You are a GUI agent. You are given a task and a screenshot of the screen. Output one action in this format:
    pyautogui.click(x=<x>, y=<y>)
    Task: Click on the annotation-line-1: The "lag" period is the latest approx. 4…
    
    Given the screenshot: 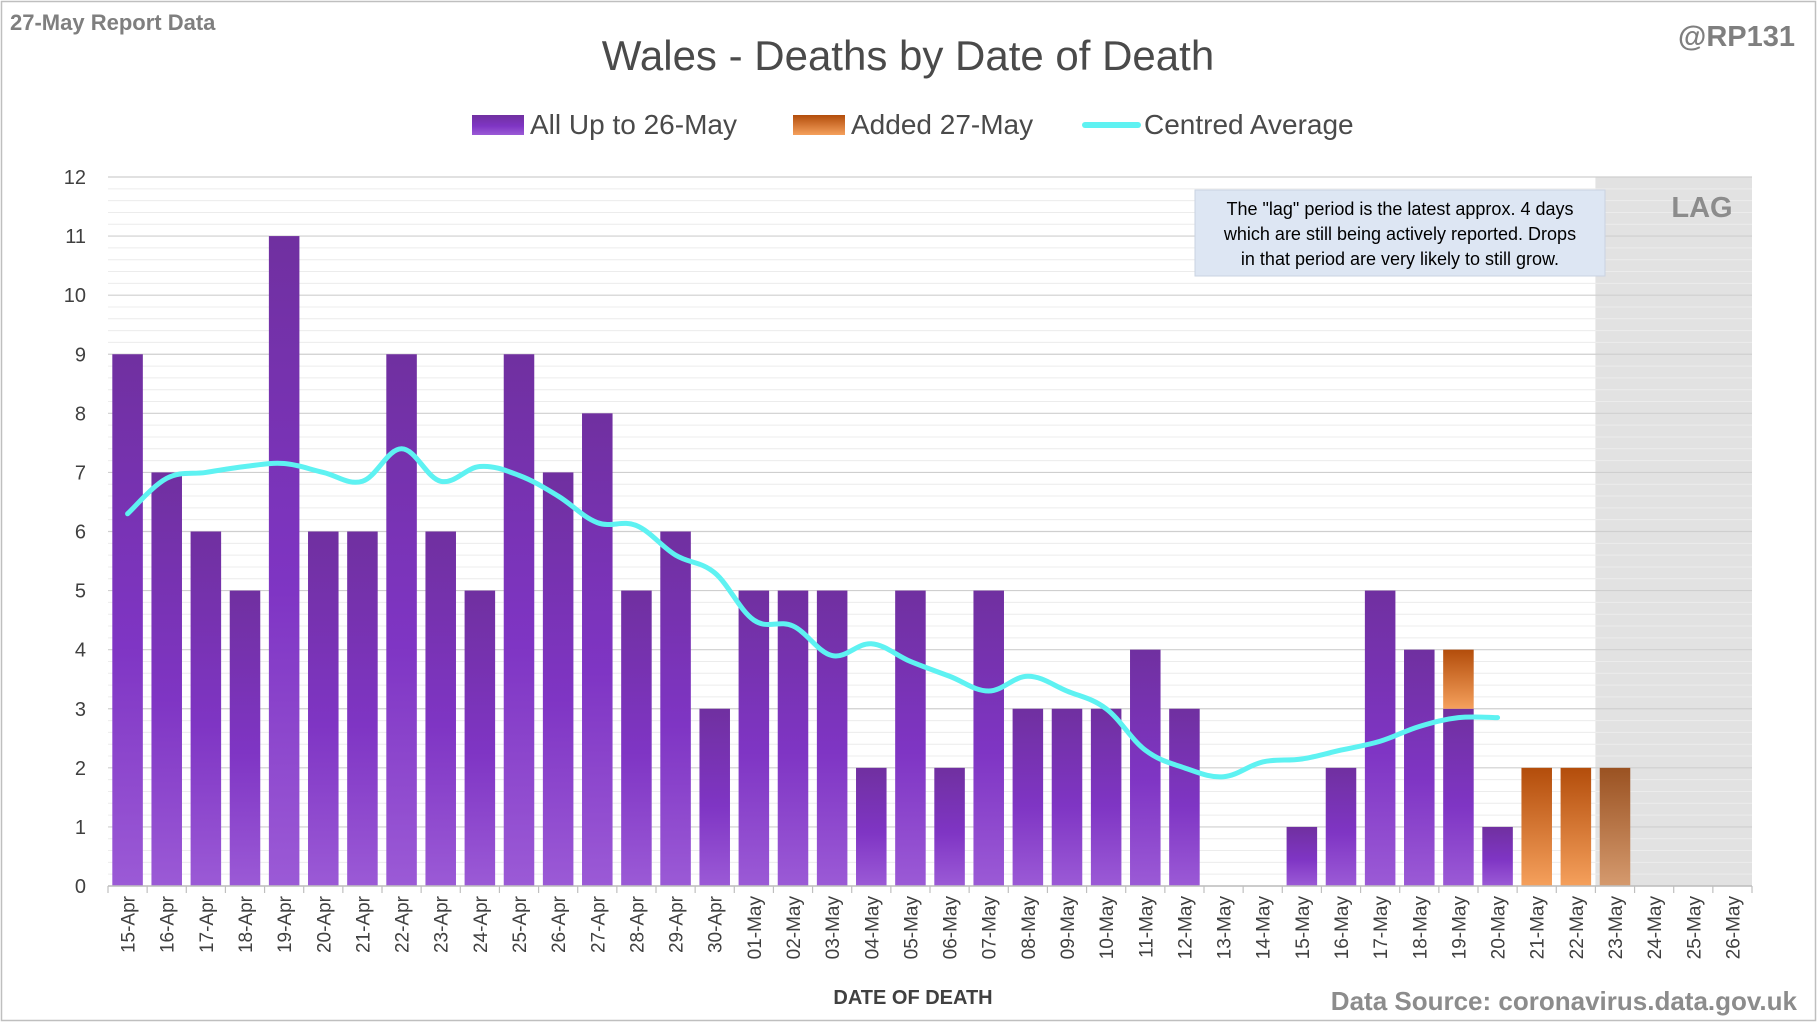 What is the action you would take?
    pyautogui.click(x=1400, y=209)
    